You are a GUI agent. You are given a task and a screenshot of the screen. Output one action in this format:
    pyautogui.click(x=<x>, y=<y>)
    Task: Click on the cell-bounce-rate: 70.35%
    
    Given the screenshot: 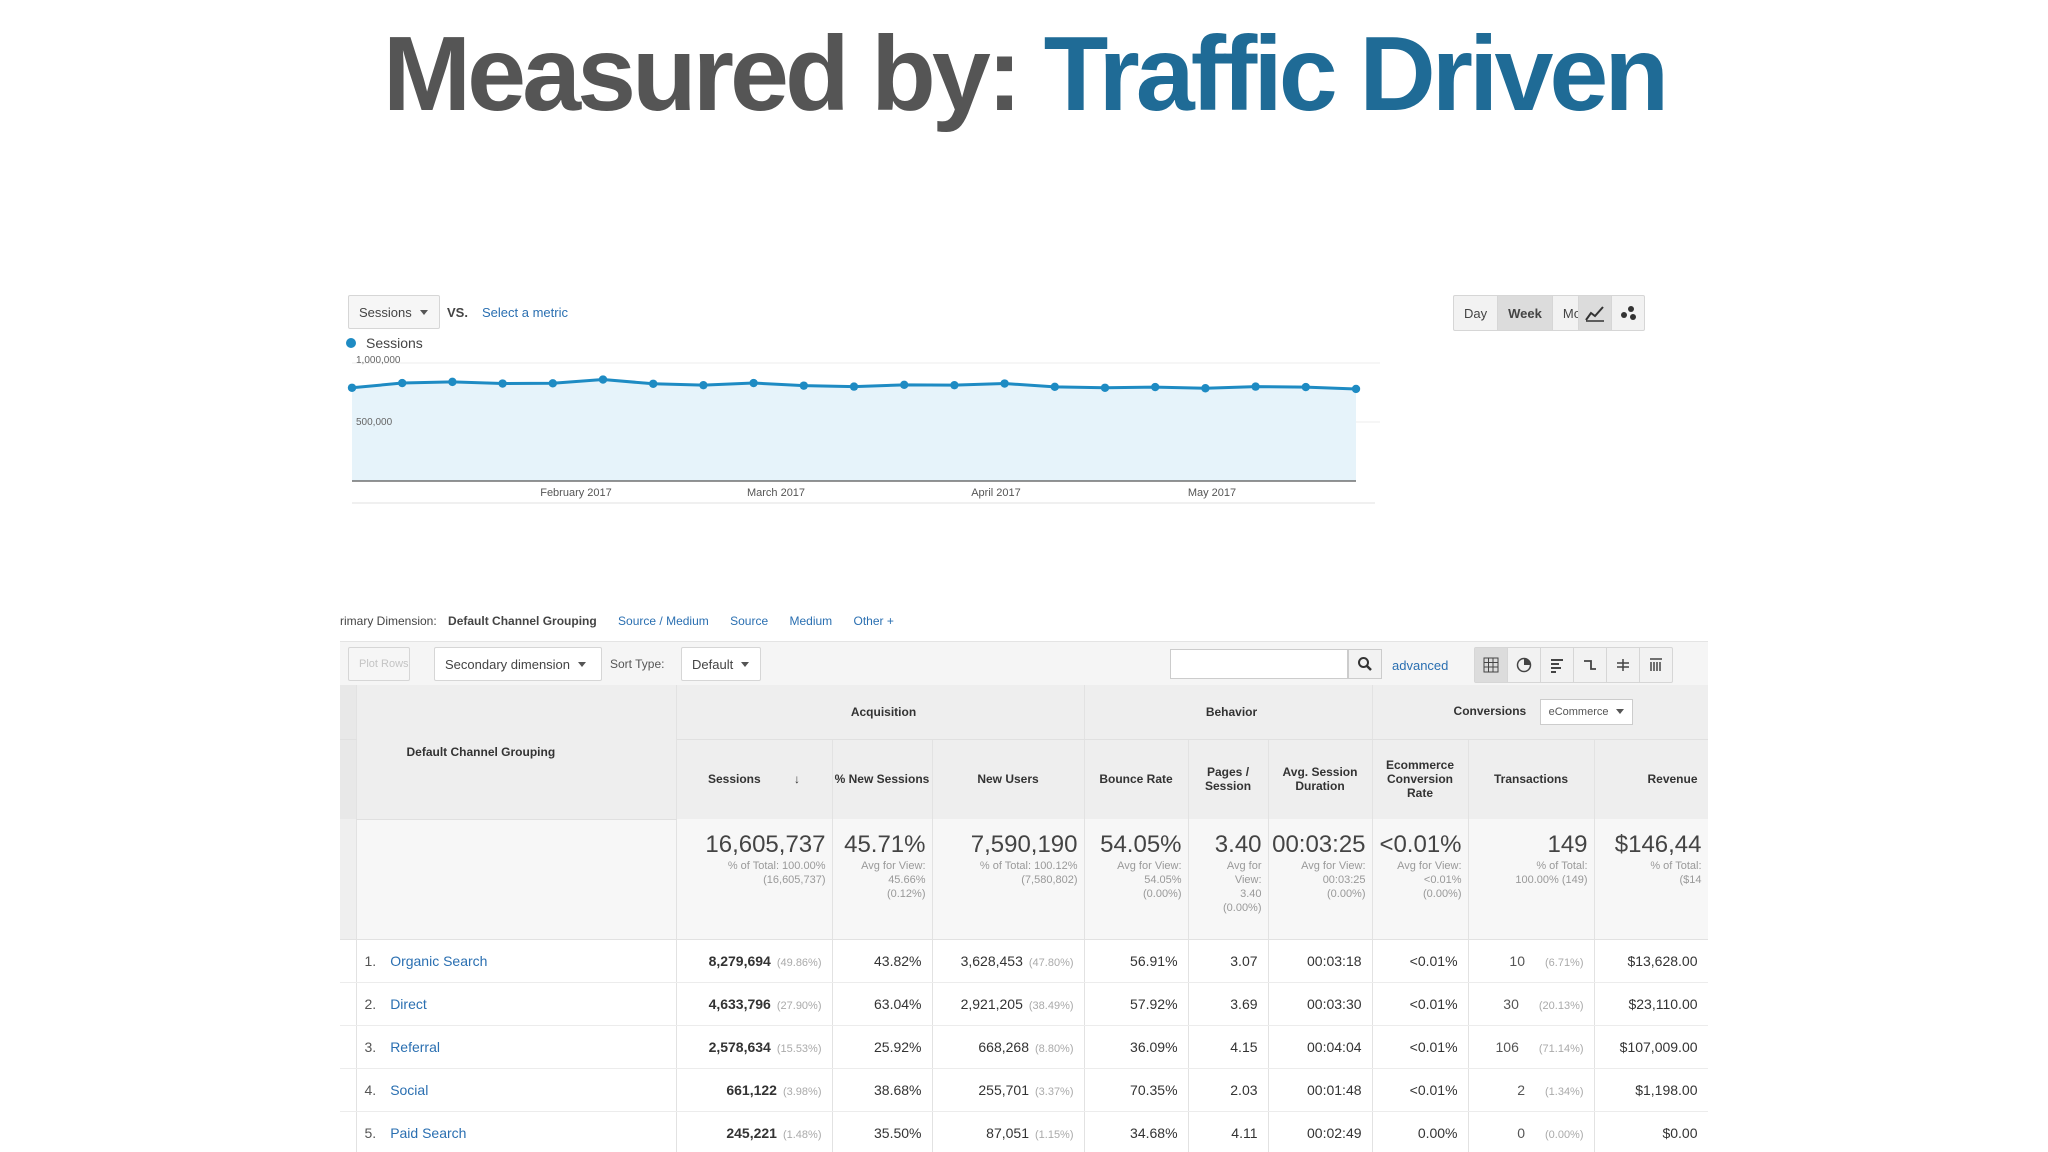 What is the action you would take?
    pyautogui.click(x=1136, y=1090)
    